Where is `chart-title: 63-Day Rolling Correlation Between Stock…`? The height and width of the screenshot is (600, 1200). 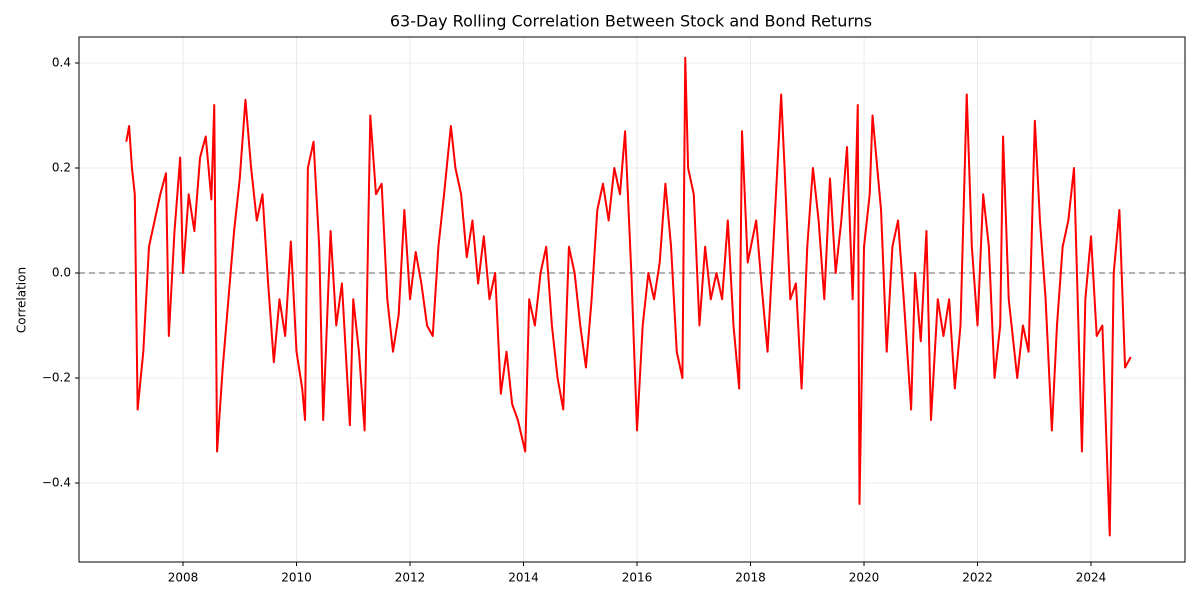
chart-title: 63-Day Rolling Correlation Between Stock… is located at coordinates (631, 21).